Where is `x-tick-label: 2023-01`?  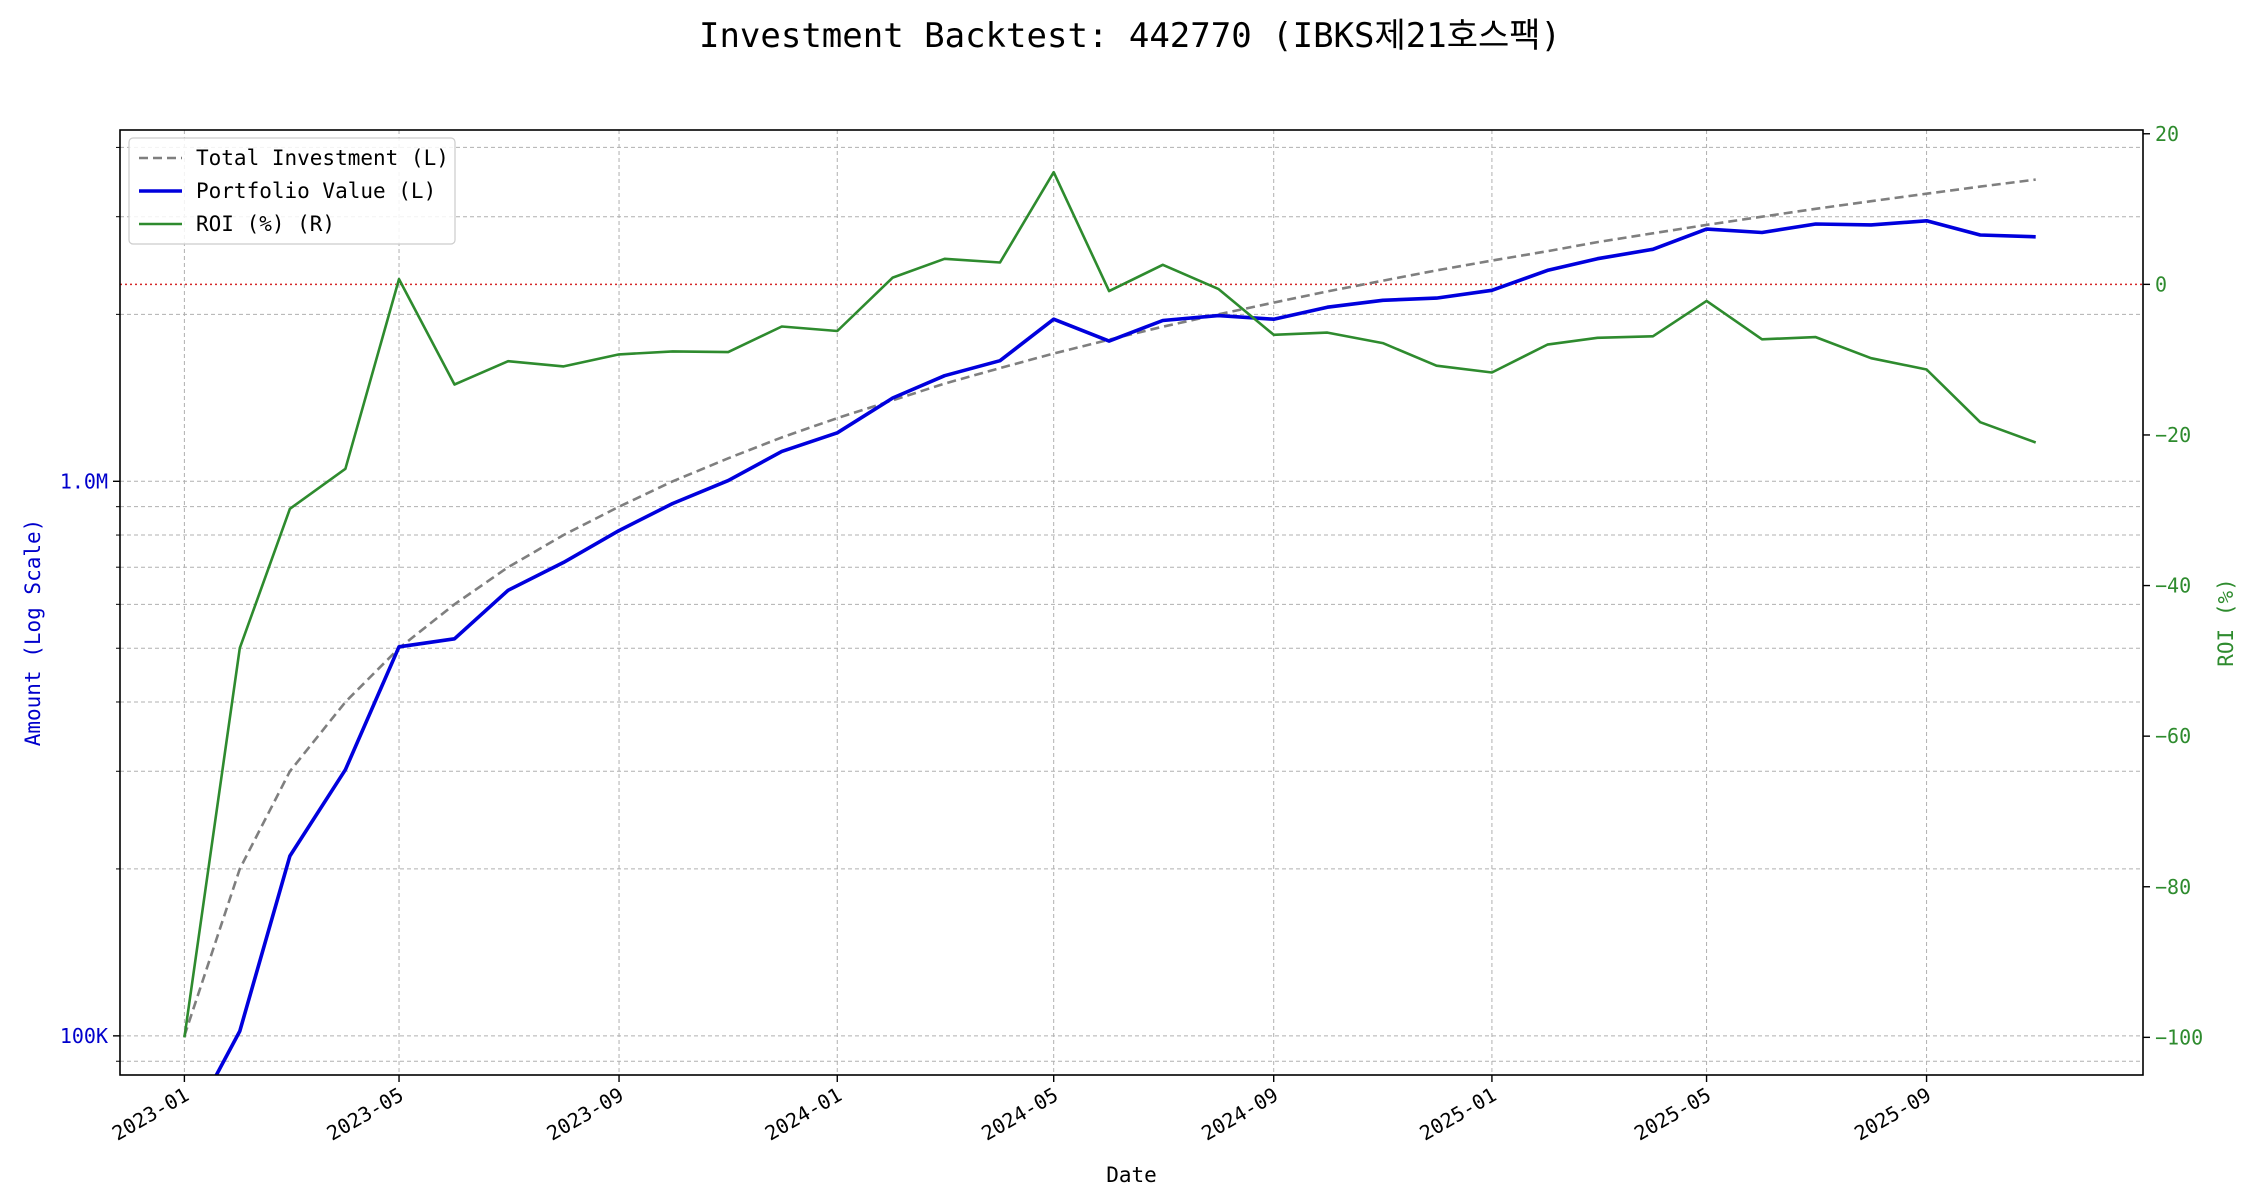
x-tick-label: 2023-01 is located at coordinates (150, 1114).